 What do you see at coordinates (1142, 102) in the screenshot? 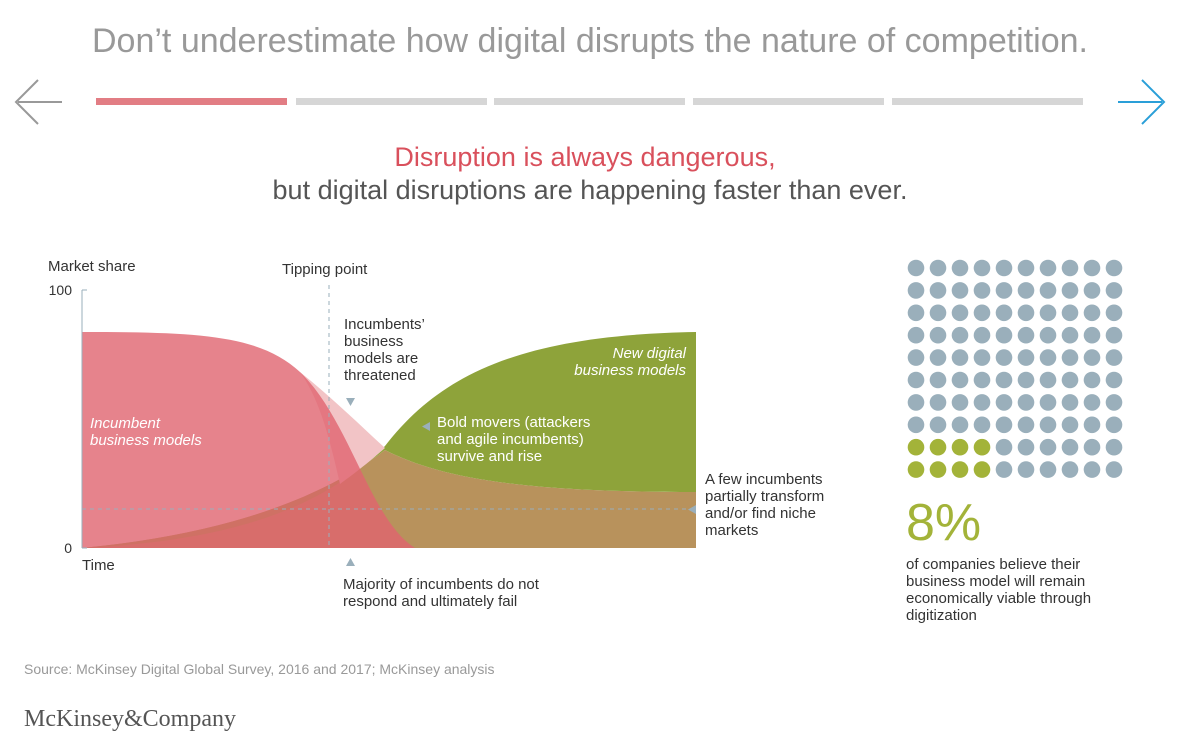
I see `next-arrow` at bounding box center [1142, 102].